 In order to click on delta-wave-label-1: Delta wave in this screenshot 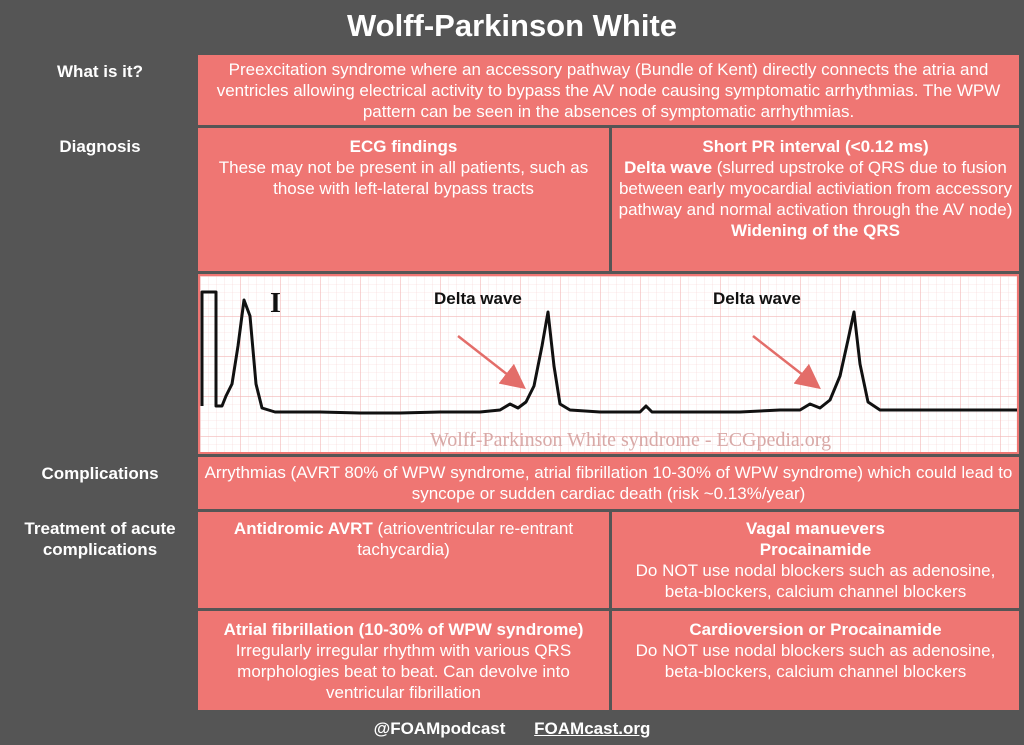, I will do `click(478, 298)`.